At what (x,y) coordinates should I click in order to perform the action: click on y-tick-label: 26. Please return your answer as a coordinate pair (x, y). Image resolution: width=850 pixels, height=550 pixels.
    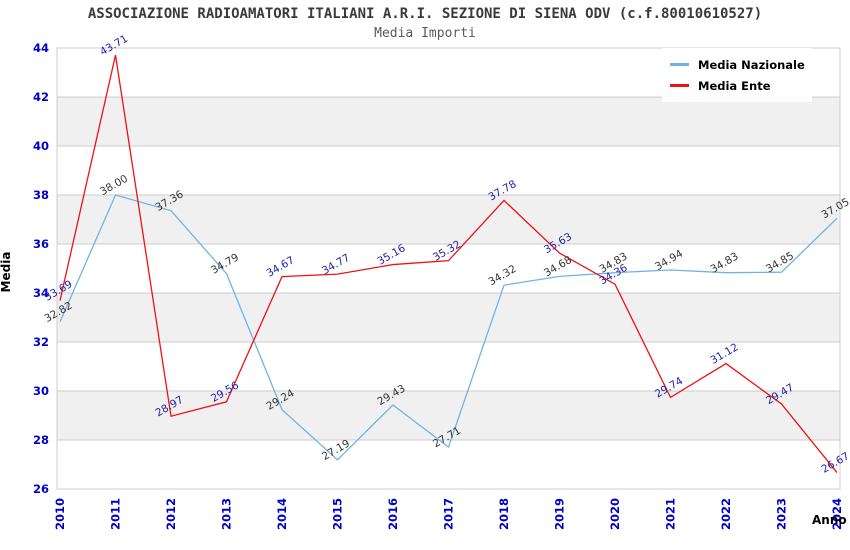
    Looking at the image, I should click on (41, 489).